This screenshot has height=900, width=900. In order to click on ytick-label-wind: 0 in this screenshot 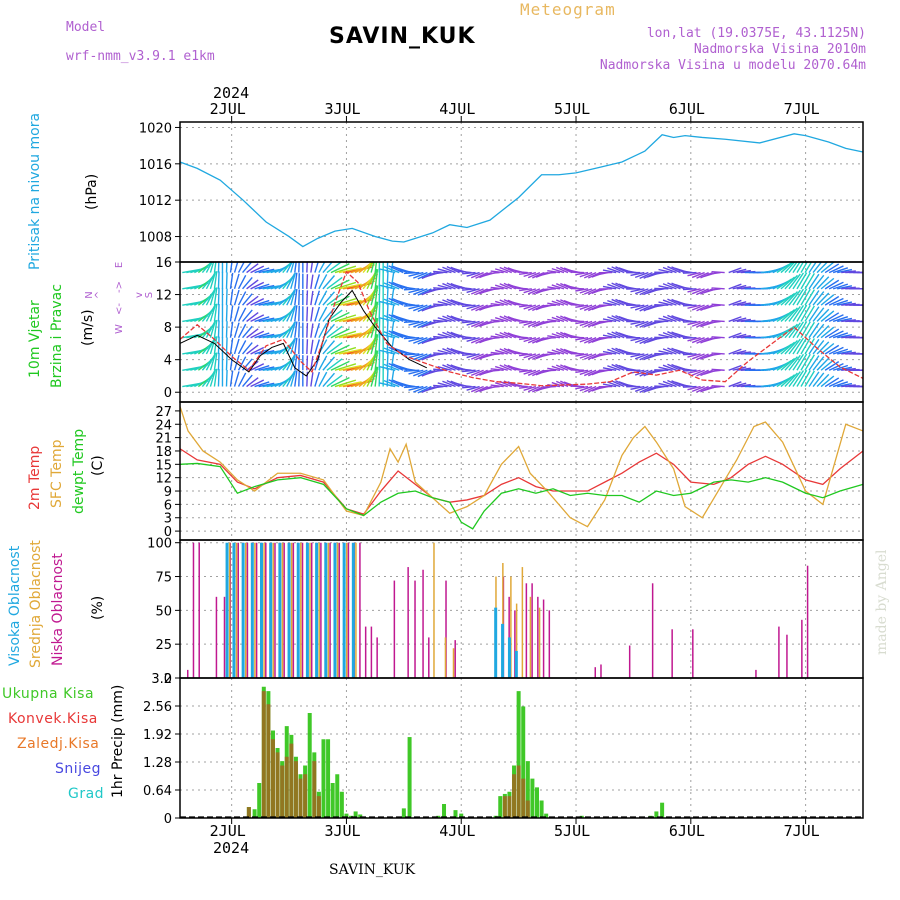, I will do `click(168, 393)`.